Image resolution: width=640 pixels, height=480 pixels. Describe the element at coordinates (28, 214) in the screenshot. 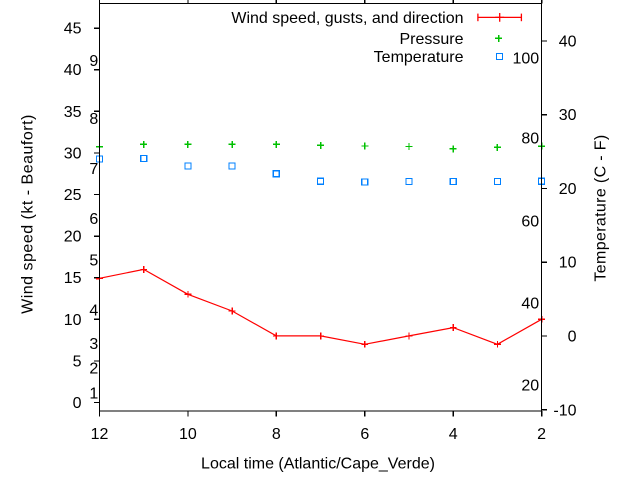

I see `svg-text: Wind speed (kt - Beaufort)` at that location.